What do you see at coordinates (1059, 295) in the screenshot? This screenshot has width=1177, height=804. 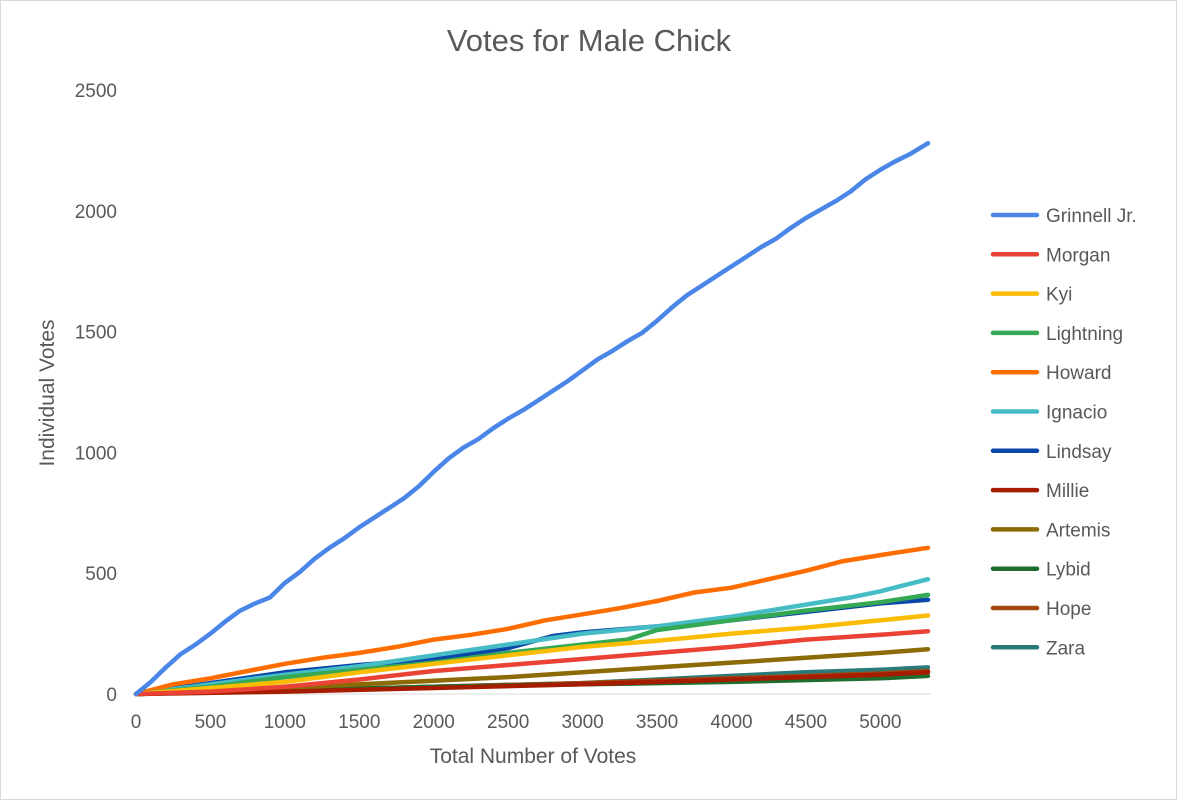 I see `legend-label-kyi: Kyi` at bounding box center [1059, 295].